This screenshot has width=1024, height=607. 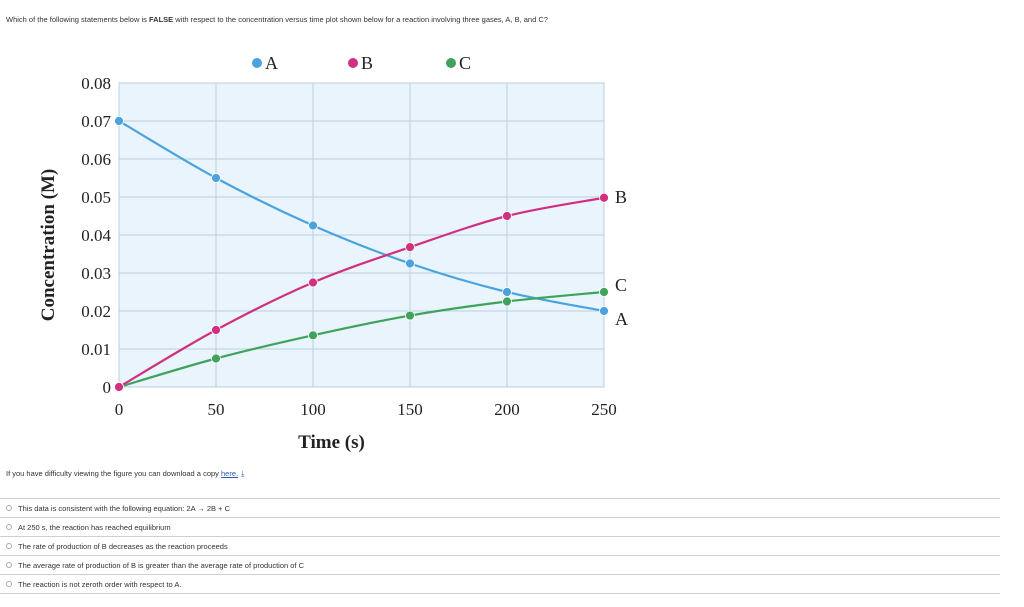 I want to click on x-tick-label: 250, so click(x=604, y=409).